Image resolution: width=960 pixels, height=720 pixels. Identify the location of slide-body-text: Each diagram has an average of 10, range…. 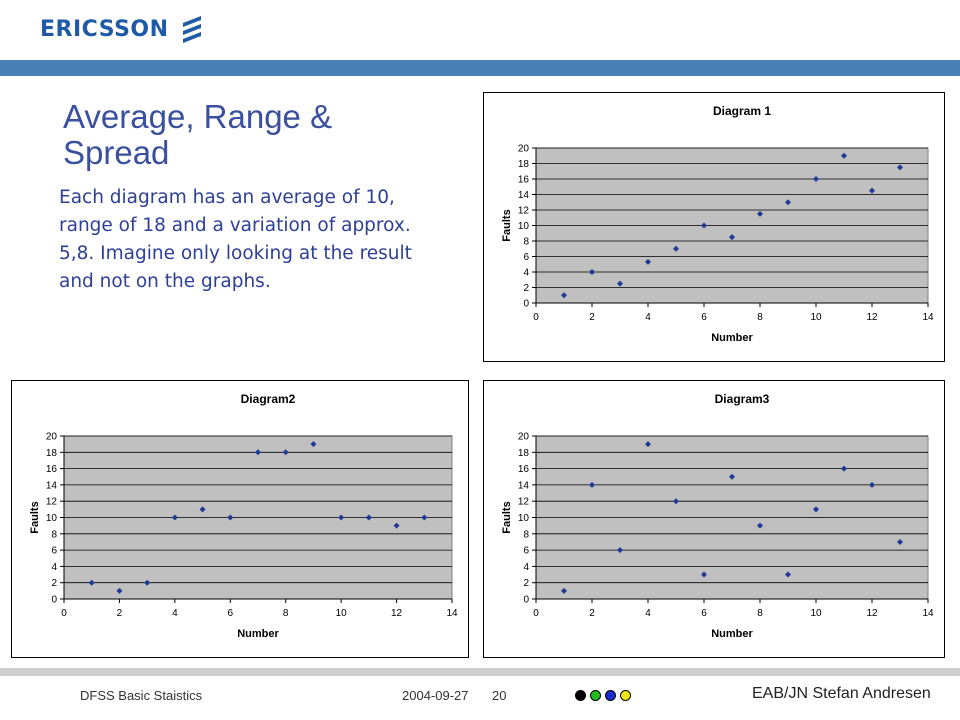
(235, 239).